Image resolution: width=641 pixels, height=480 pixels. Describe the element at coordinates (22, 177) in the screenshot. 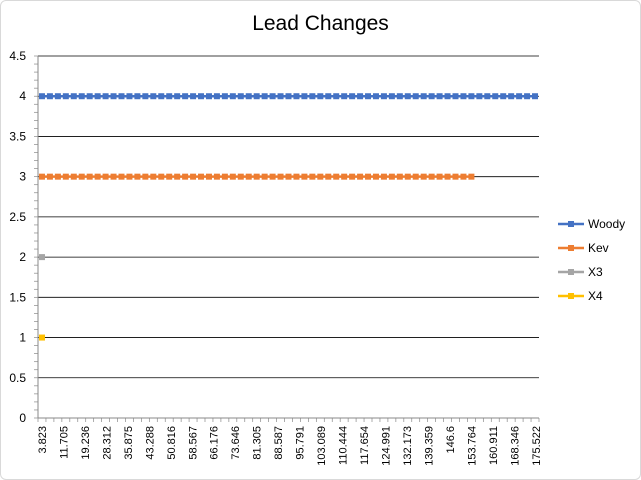

I see `y-tick-label: 3` at that location.